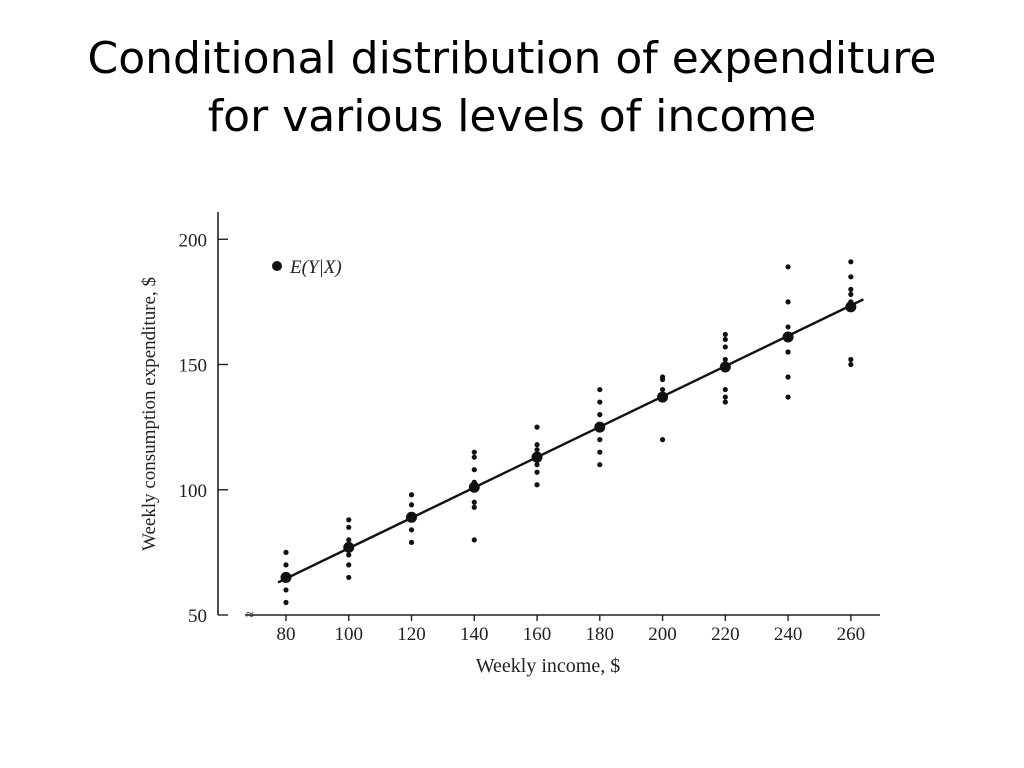 This screenshot has width=1024, height=768. I want to click on x-tick-label: 220, so click(725, 634).